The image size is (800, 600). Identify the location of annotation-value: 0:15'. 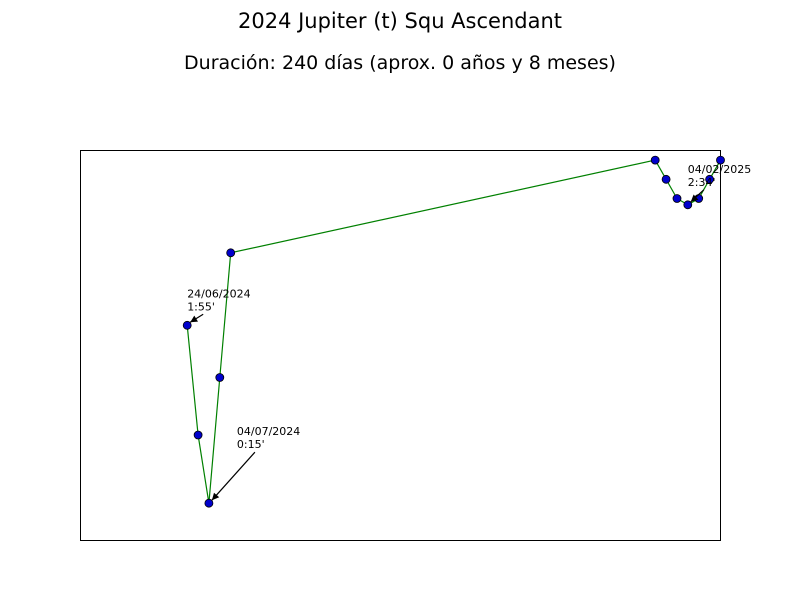
(251, 444).